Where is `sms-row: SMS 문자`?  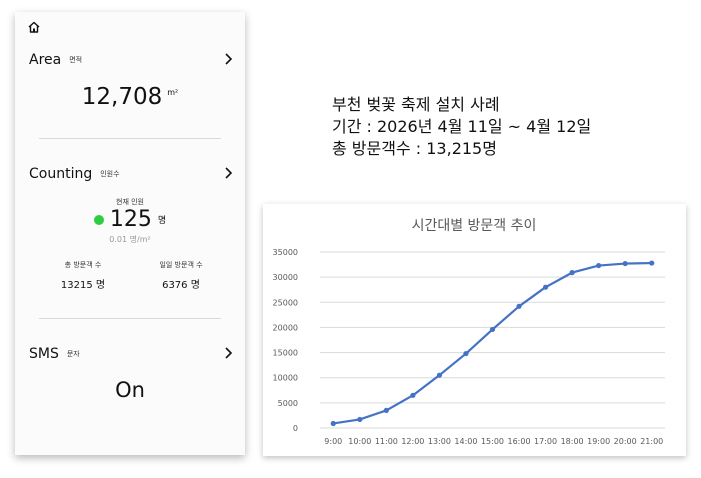 sms-row: SMS 문자 is located at coordinates (131, 354).